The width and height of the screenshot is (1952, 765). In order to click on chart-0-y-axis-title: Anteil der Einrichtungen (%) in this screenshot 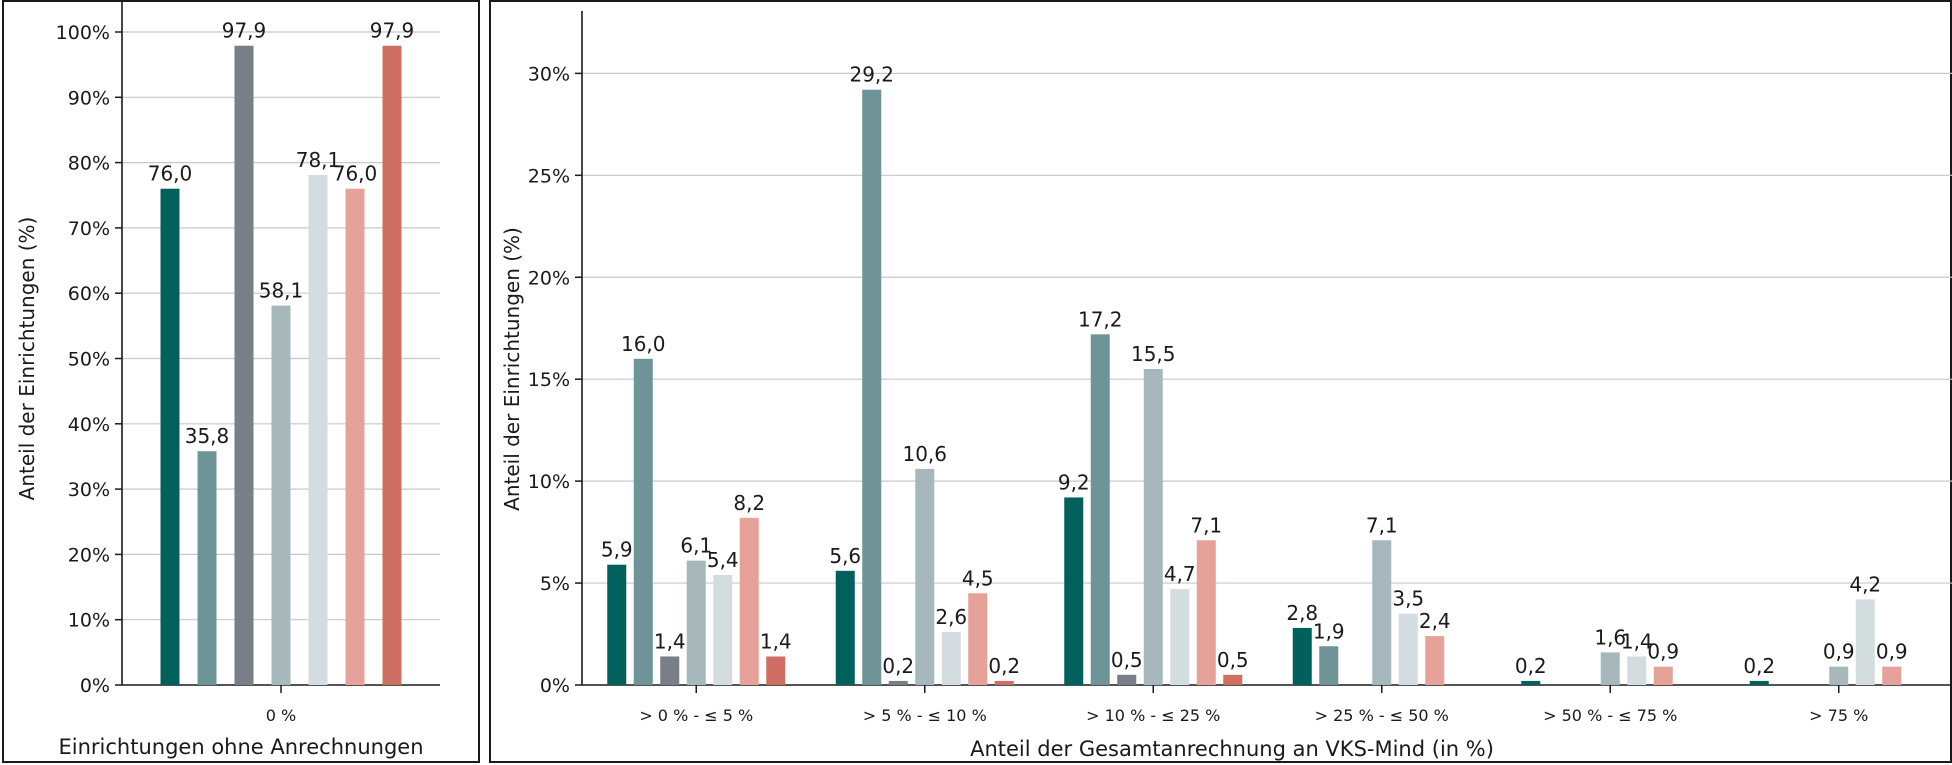, I will do `click(27, 359)`.